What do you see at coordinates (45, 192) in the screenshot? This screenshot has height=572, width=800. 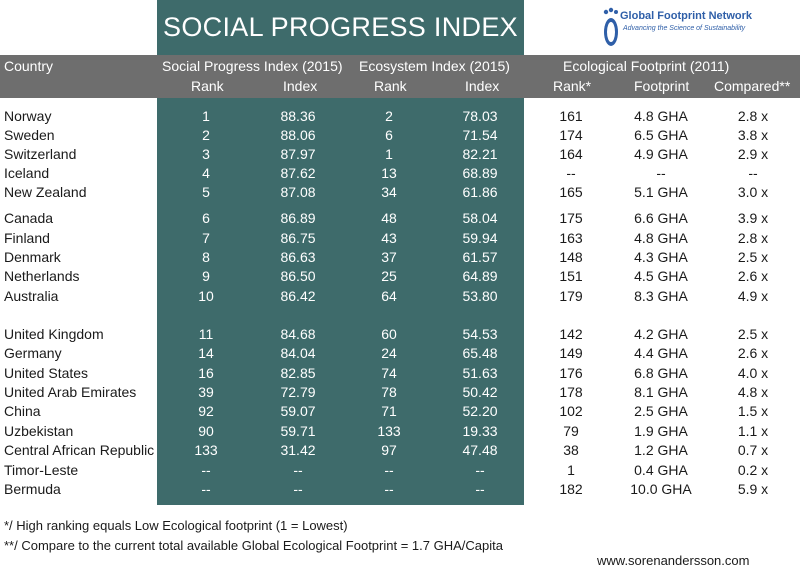 I see `cell-country: New Zealand` at bounding box center [45, 192].